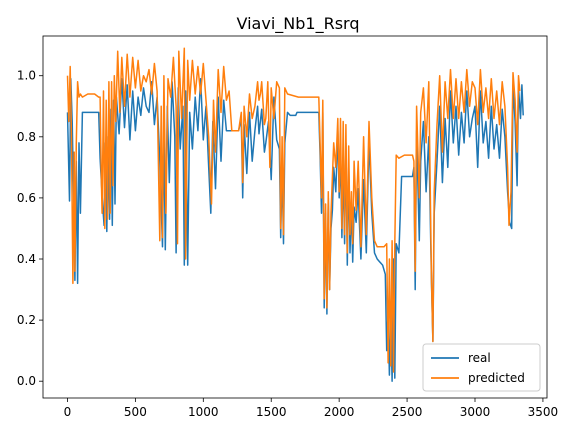  Describe the element at coordinates (68, 412) in the screenshot. I see `x-tick-label: 0` at that location.